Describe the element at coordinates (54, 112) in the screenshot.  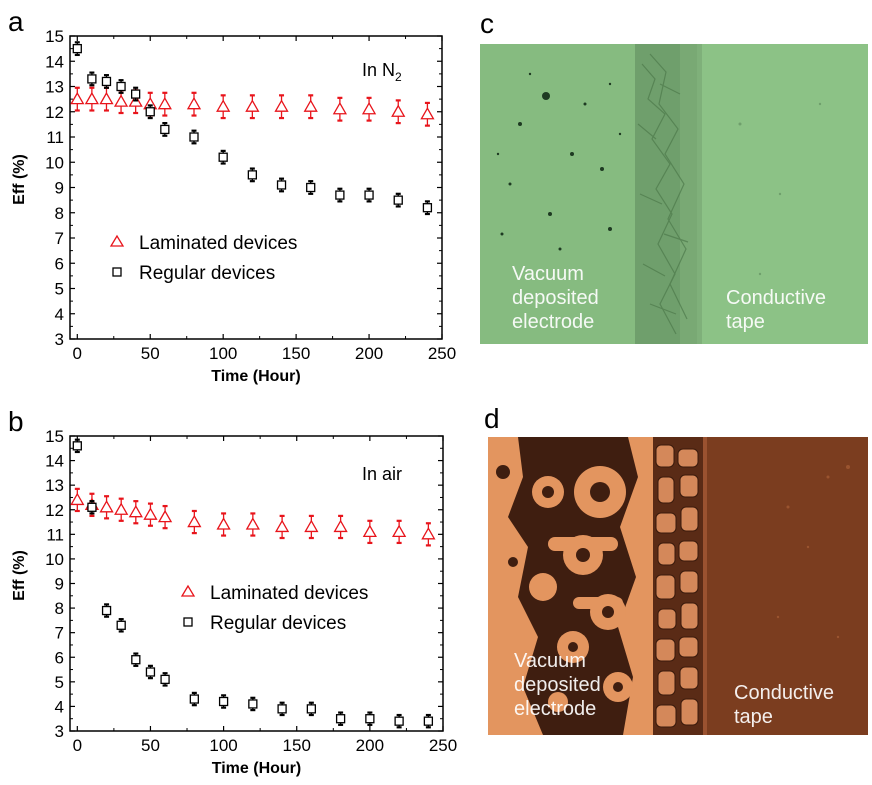
I see `y-tick-label: 12` at that location.